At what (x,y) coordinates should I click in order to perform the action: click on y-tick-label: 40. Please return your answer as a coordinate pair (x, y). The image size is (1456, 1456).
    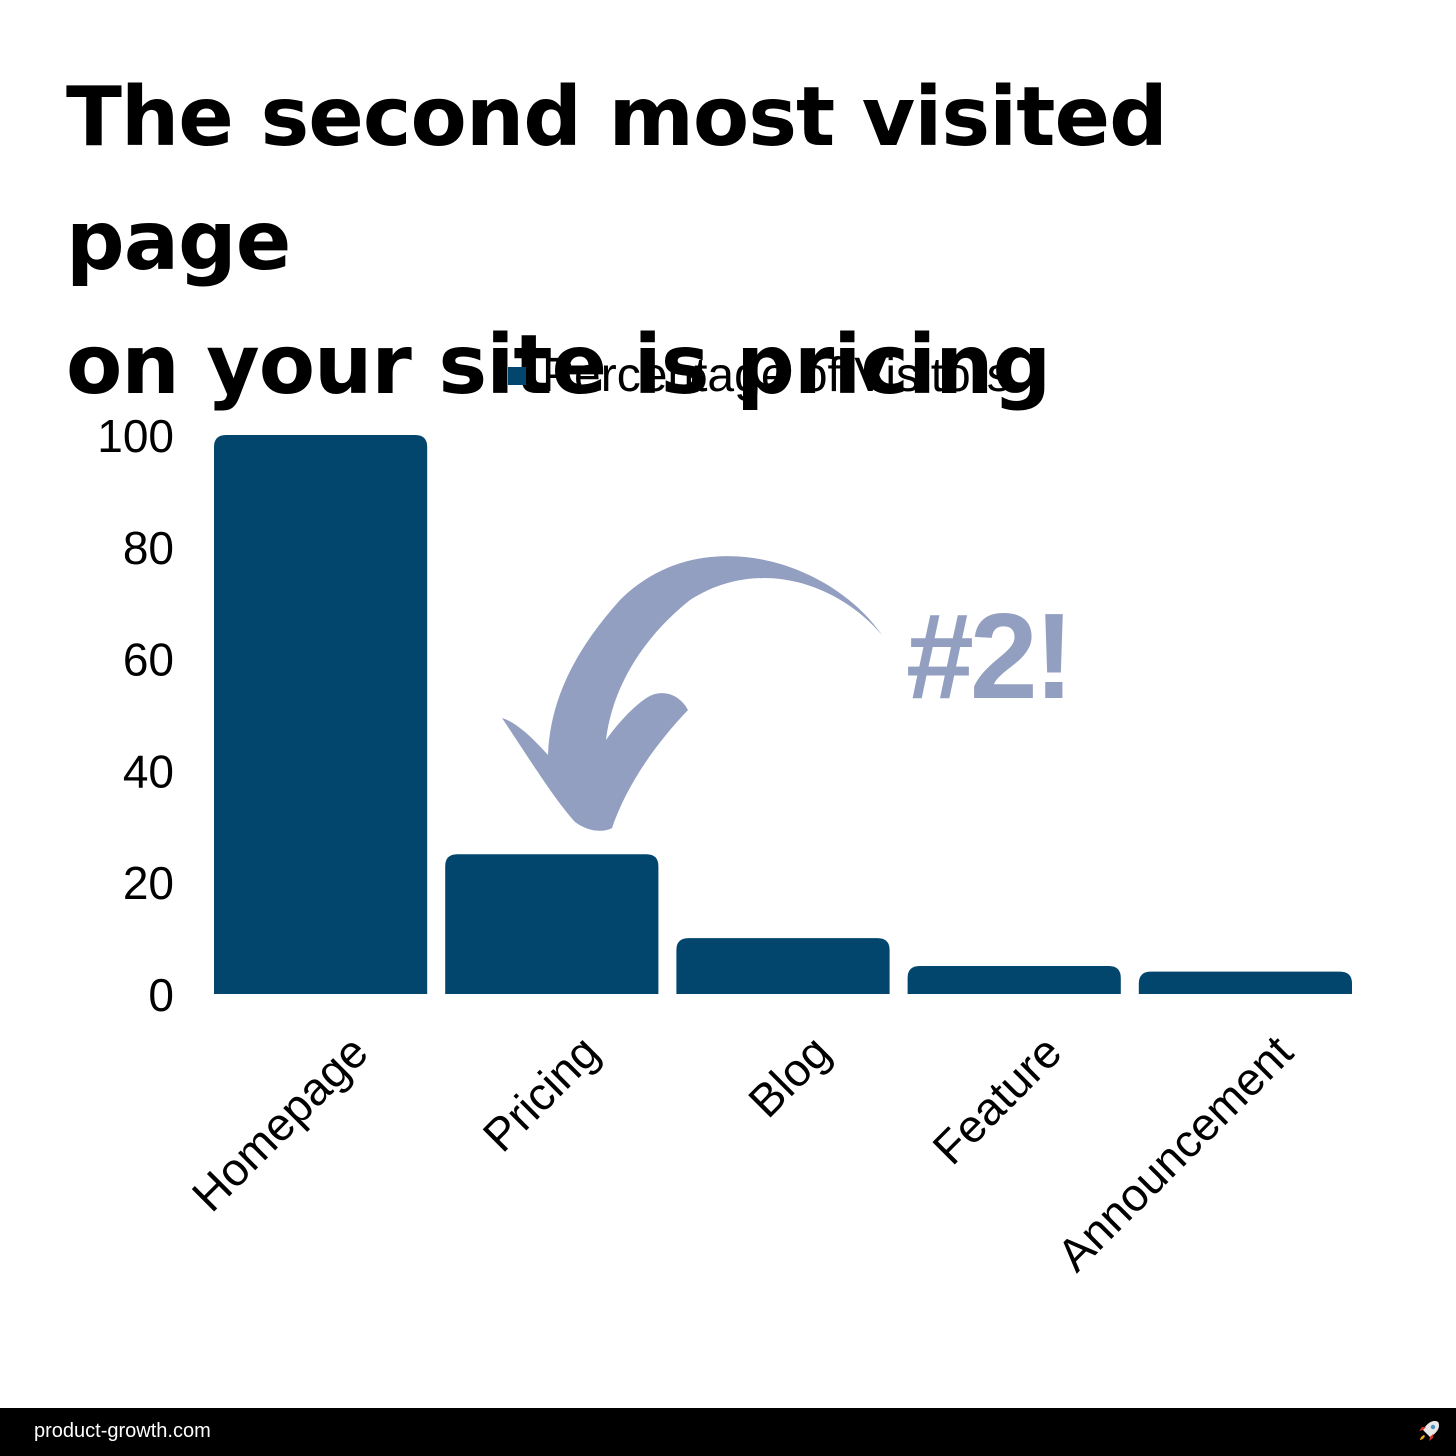
    Looking at the image, I should click on (148, 771).